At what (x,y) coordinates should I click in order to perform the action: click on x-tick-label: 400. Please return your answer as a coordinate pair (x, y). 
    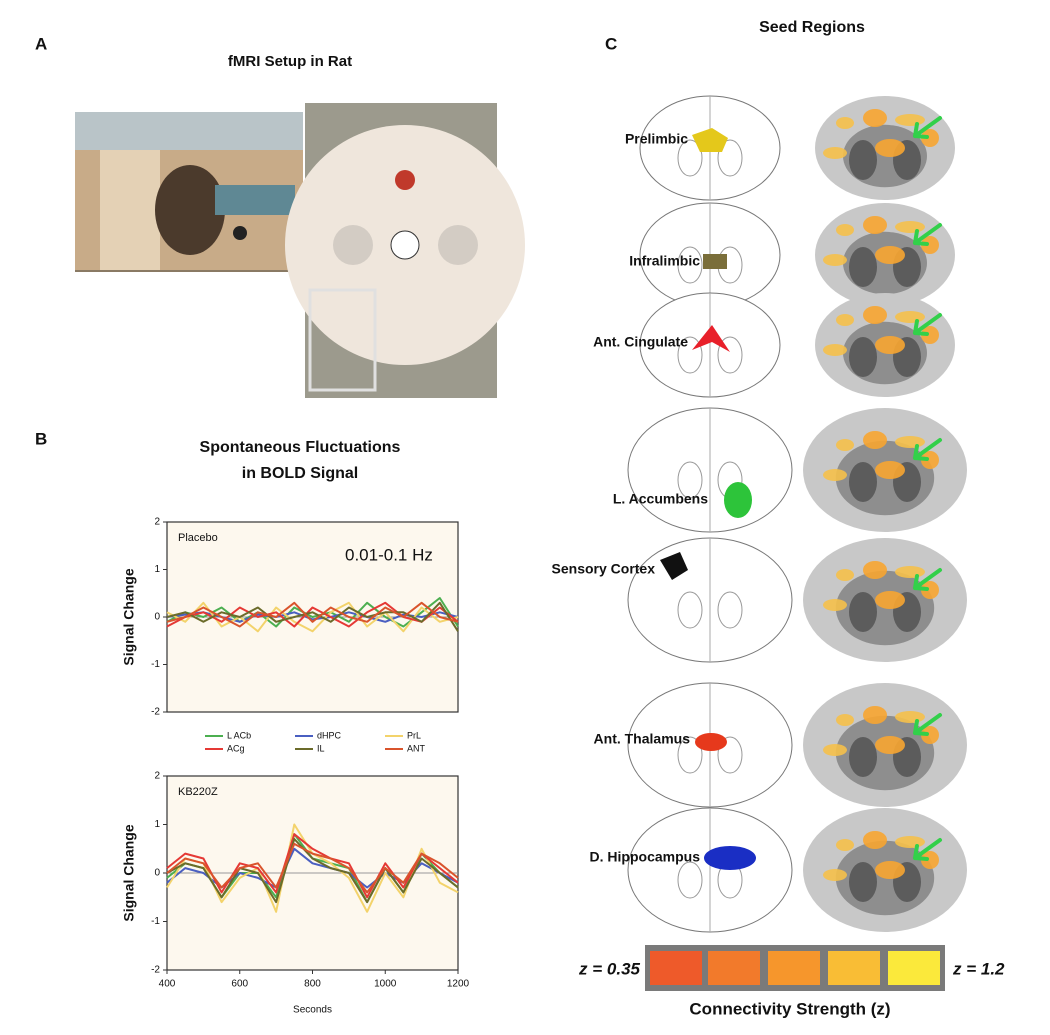
    Looking at the image, I should click on (167, 984).